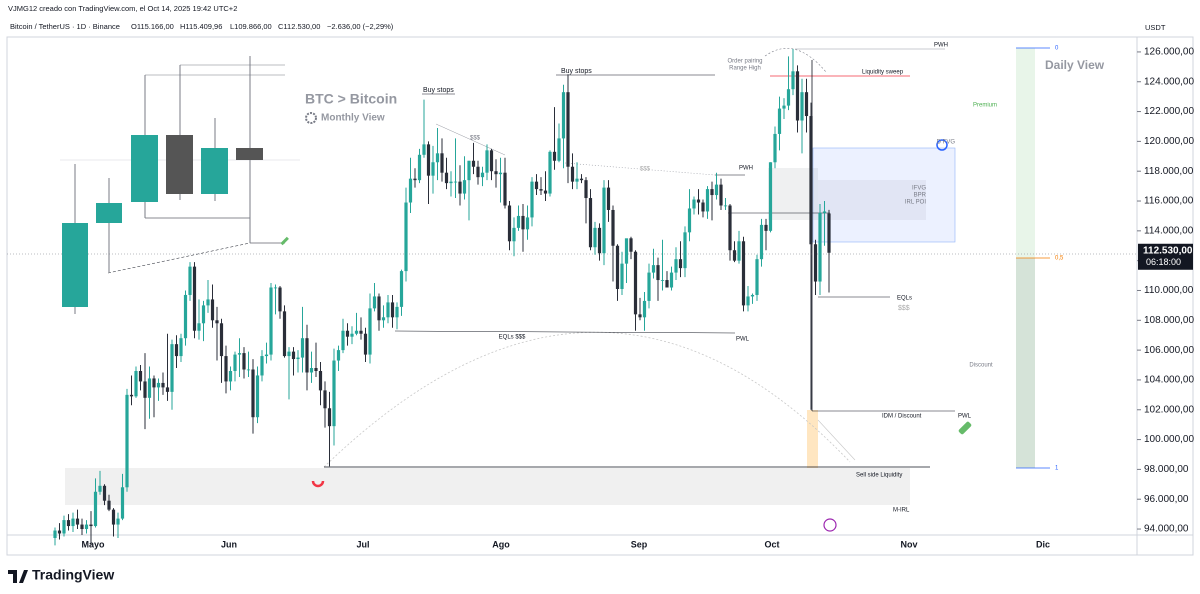 The height and width of the screenshot is (594, 1200). What do you see at coordinates (1163, 262) in the screenshot?
I see `countdown: 06:18:00` at bounding box center [1163, 262].